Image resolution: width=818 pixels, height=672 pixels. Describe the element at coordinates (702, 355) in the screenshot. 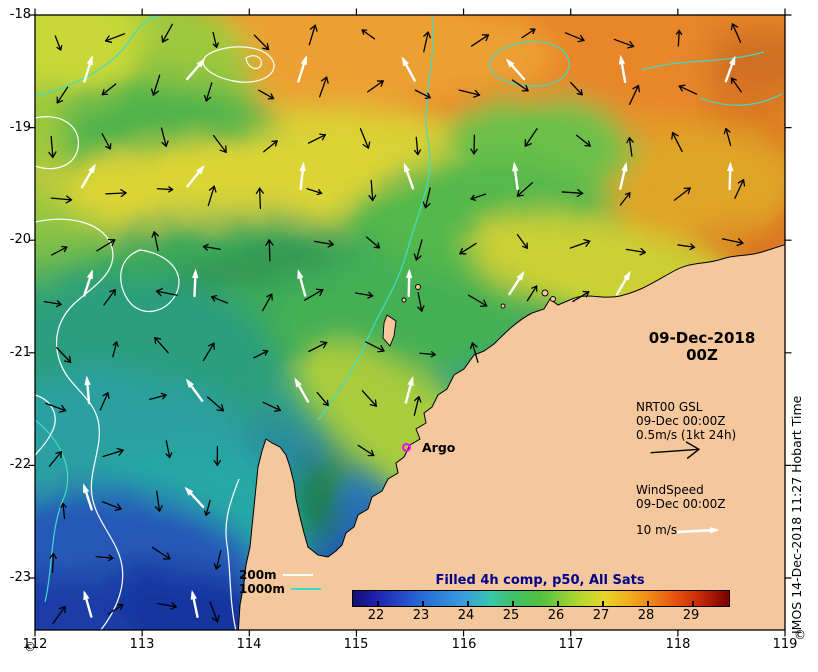

I see `time-label: 00Z` at that location.